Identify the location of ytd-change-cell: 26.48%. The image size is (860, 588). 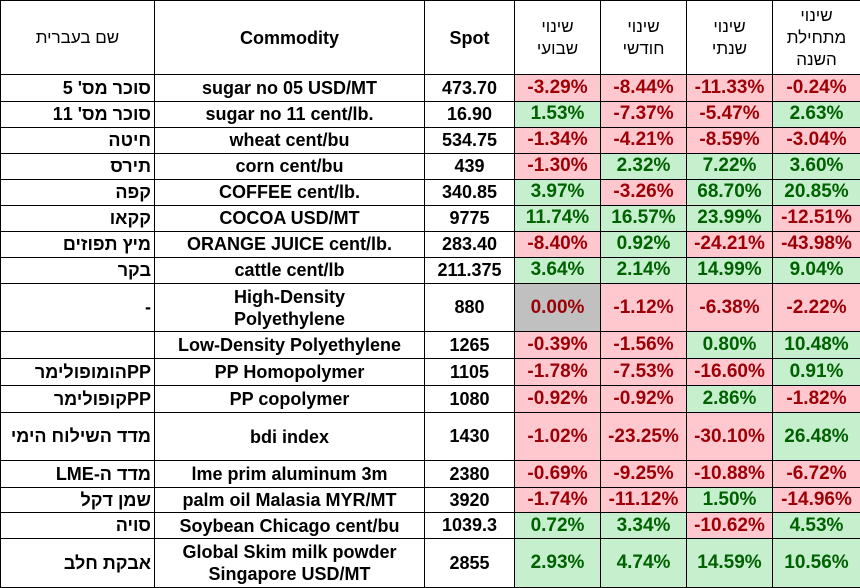
(816, 437).